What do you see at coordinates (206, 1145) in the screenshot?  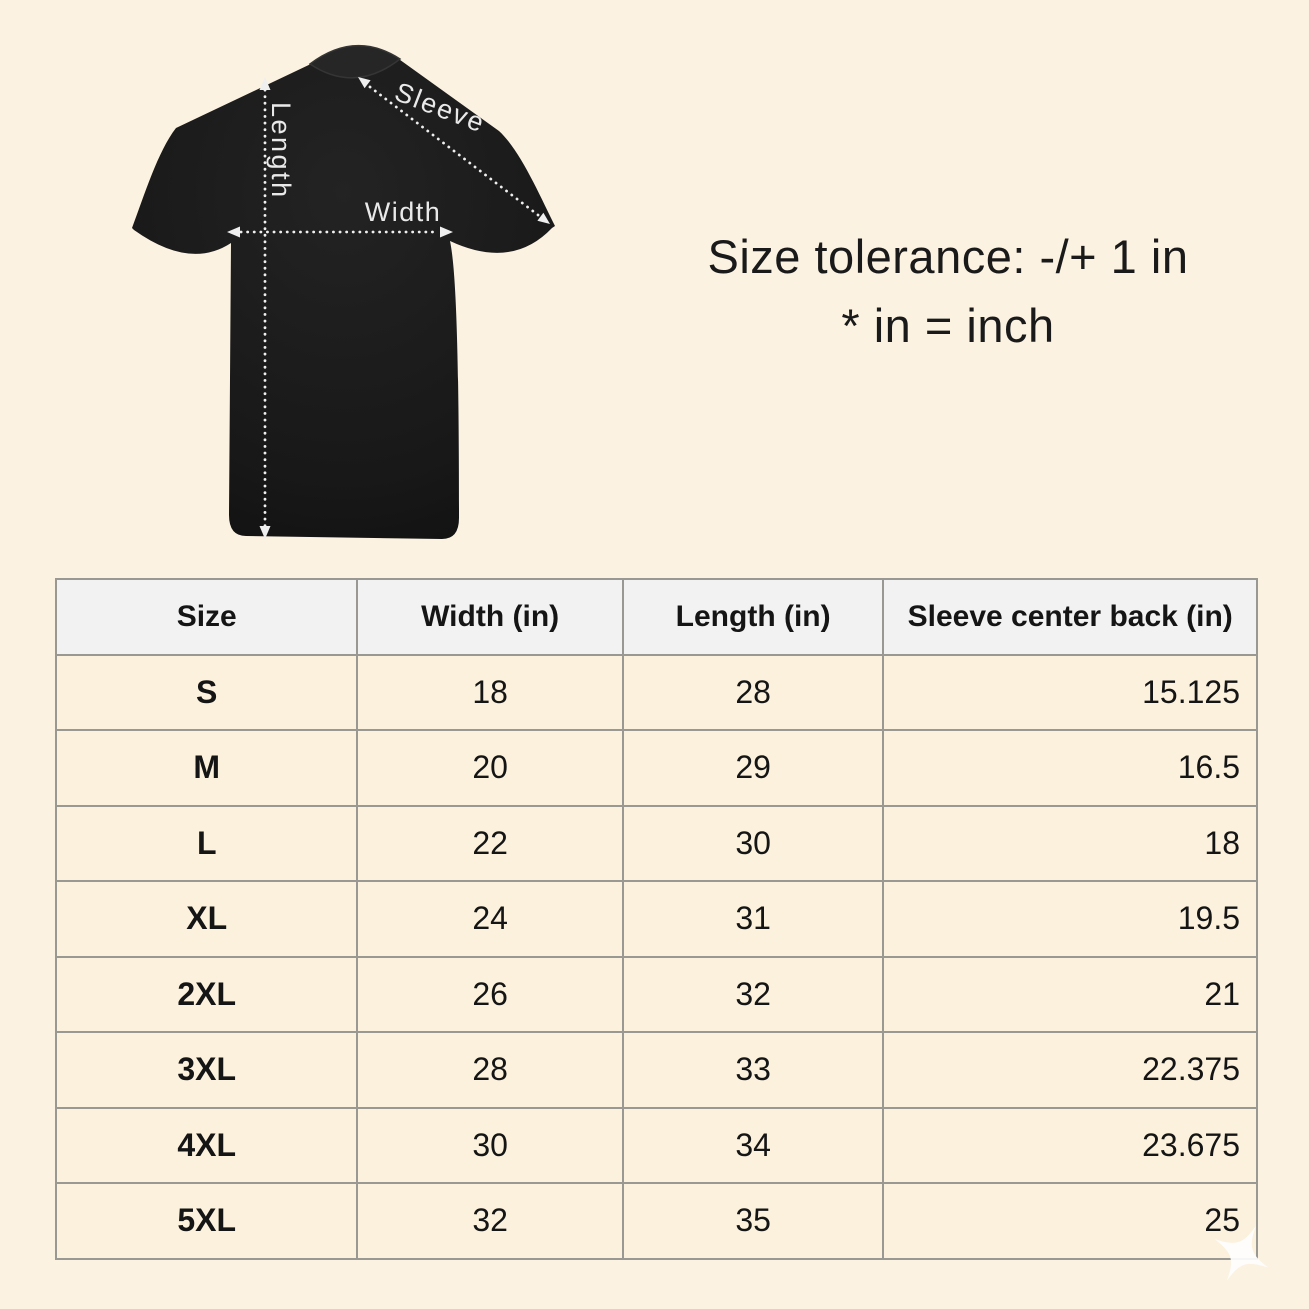 I see `cell-size: 4XL` at bounding box center [206, 1145].